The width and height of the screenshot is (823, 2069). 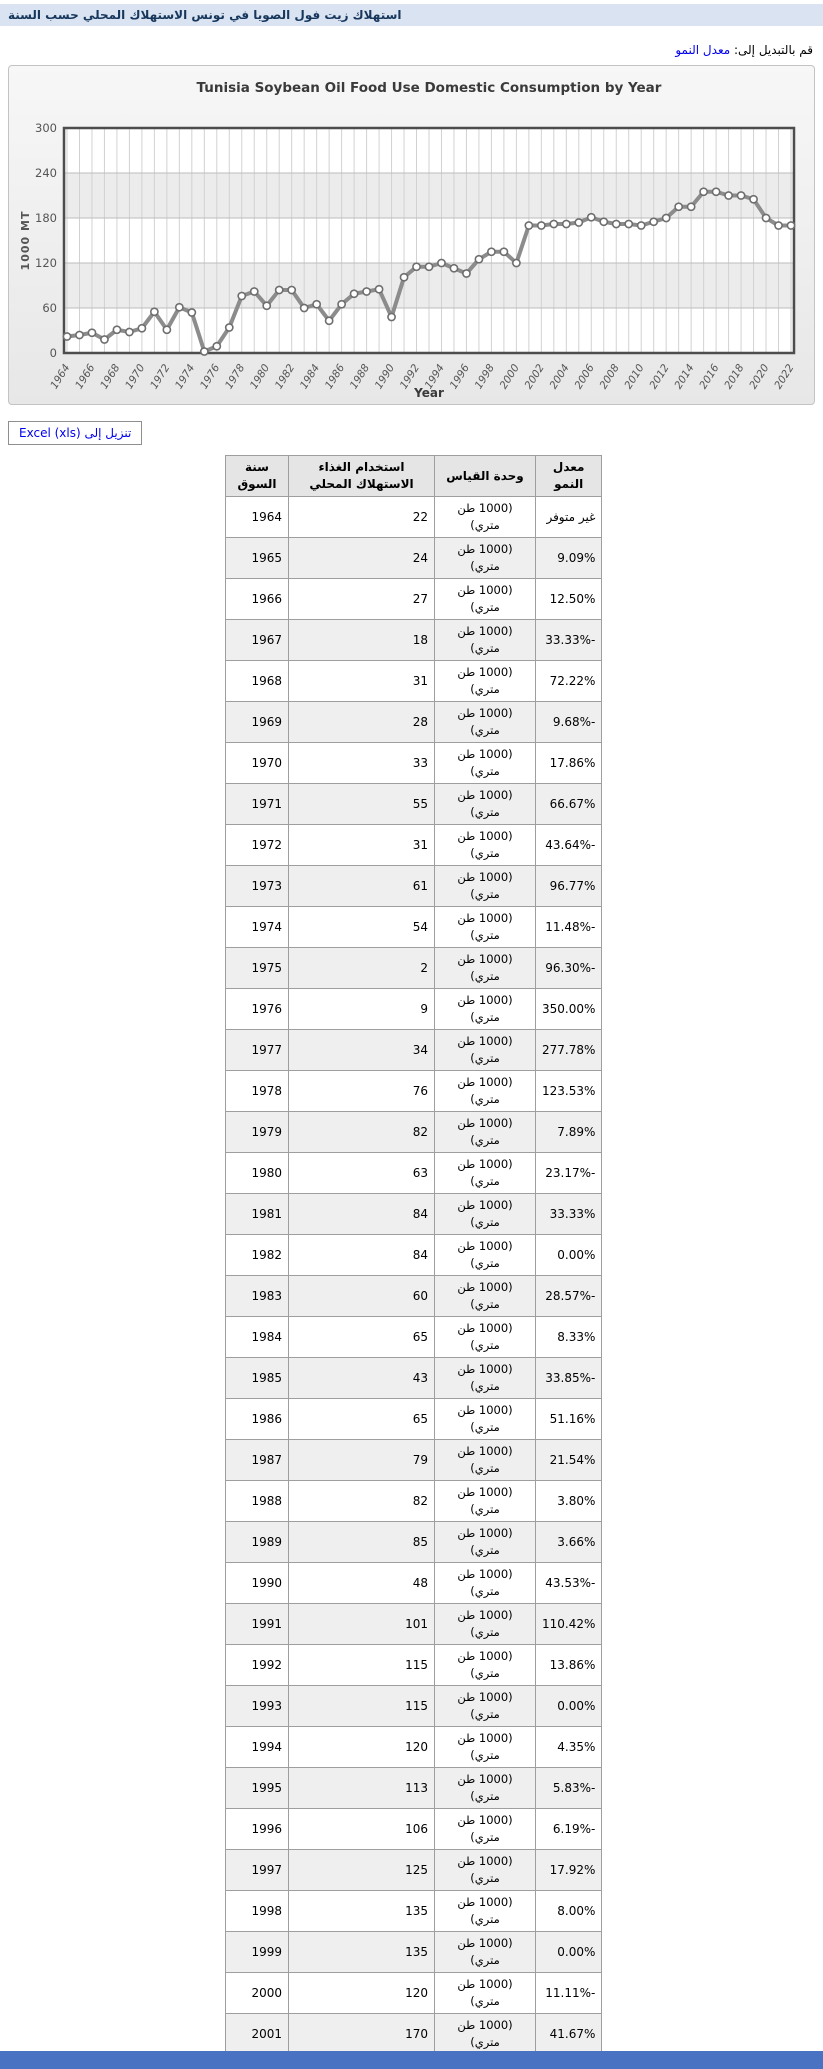 I want to click on svg-text: 2010, so click(x=634, y=376).